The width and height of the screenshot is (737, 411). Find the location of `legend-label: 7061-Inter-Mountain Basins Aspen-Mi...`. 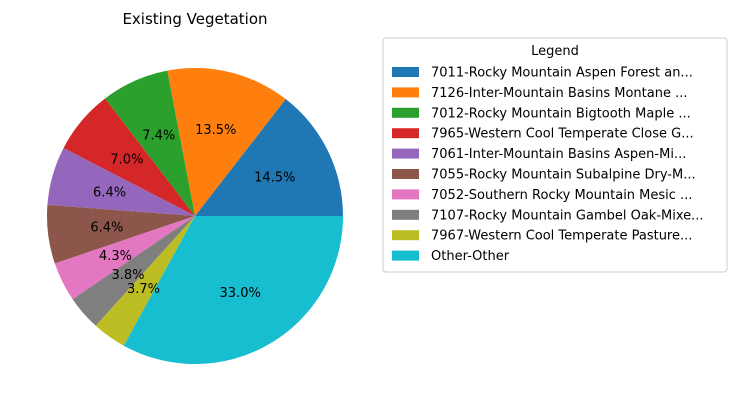

legend-label: 7061-Inter-Mountain Basins Aspen-Mi... is located at coordinates (558, 154).